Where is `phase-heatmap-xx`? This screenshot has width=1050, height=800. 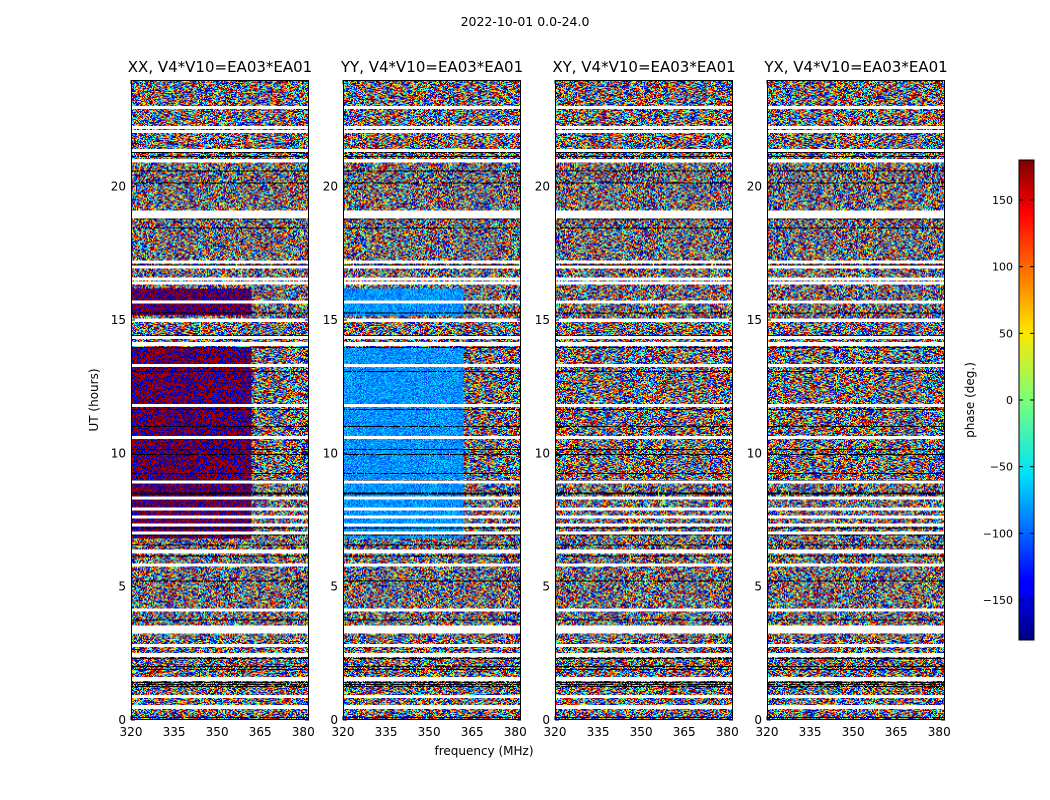
phase-heatmap-xx is located at coordinates (220, 400).